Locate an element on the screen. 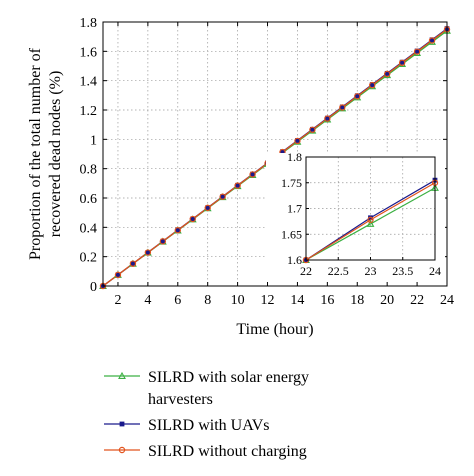 This screenshot has height=476, width=474. x-tick-label: 20 is located at coordinates (387, 300).